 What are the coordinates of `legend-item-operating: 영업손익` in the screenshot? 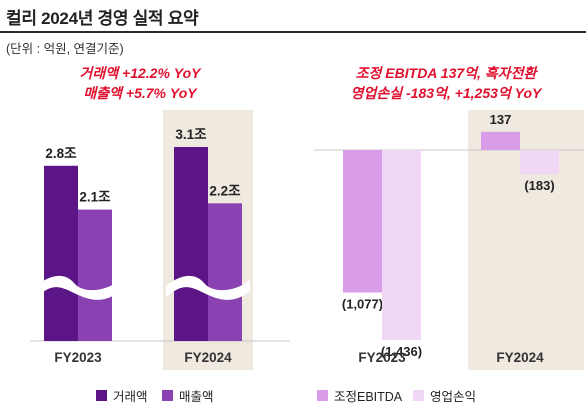 It's located at (444, 395).